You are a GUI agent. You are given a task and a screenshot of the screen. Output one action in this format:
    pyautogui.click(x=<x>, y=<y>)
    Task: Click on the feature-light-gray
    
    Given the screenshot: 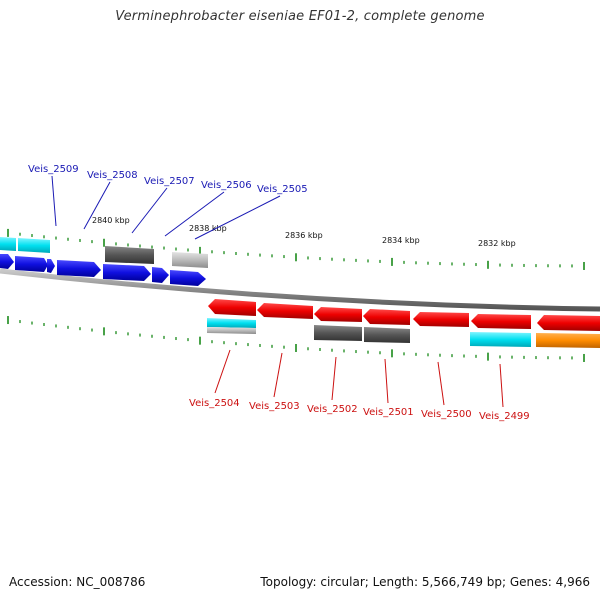 What is the action you would take?
    pyautogui.click(x=190, y=260)
    